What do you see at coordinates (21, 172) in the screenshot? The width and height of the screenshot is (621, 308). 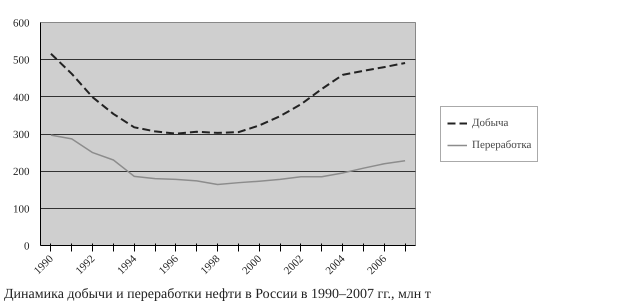 I see `y-tick-label: 200` at bounding box center [21, 172].